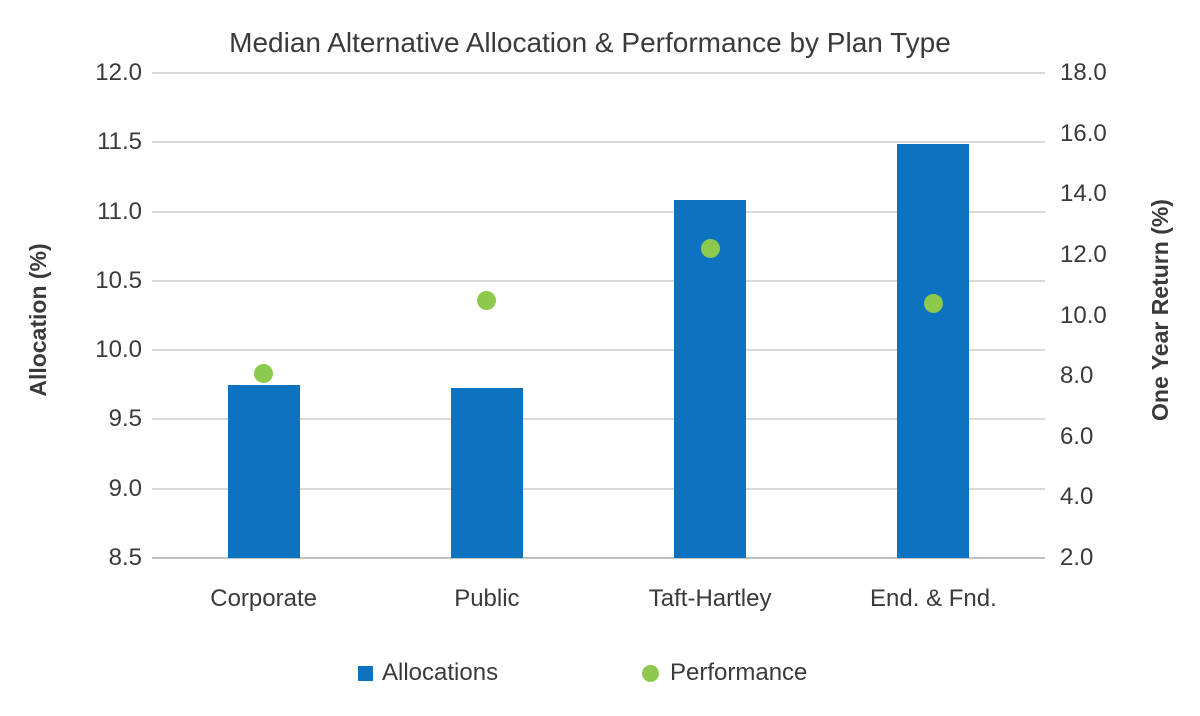  Describe the element at coordinates (1083, 315) in the screenshot. I see `right-axis-tick-label: 10.0` at that location.